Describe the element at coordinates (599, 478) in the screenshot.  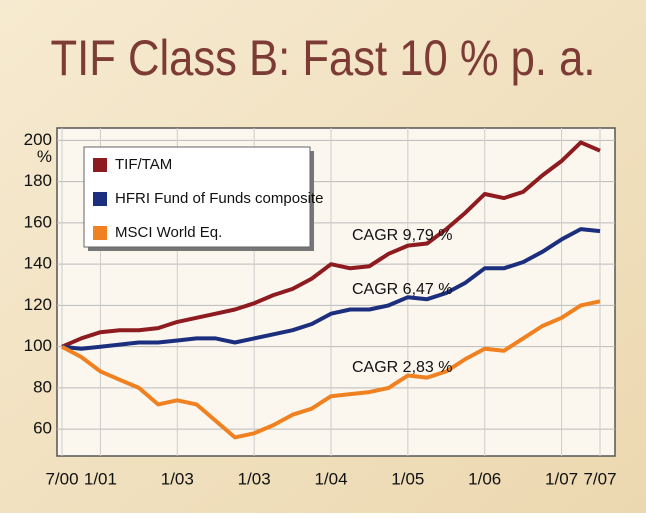
I see `x-tick-label: 7/07` at that location.